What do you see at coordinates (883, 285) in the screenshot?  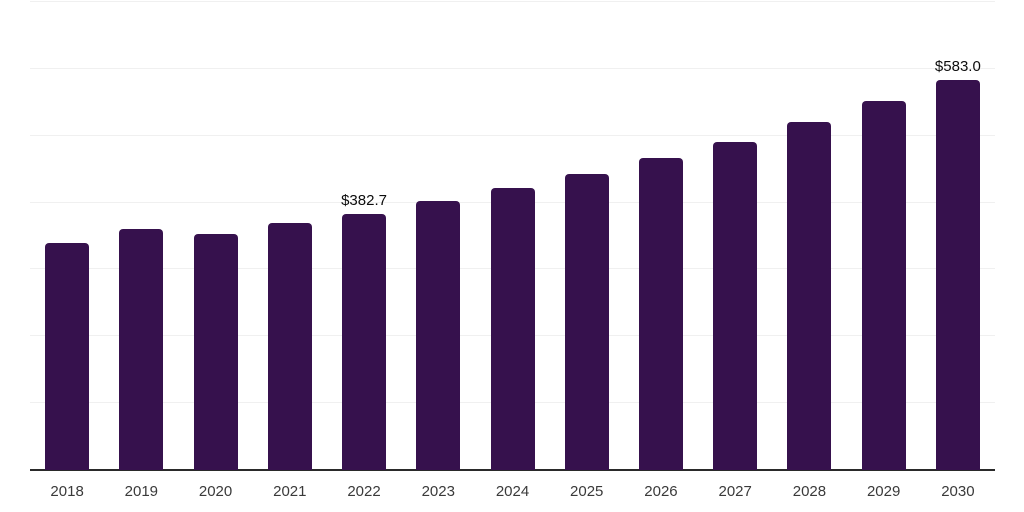 I see `bar-2029` at bounding box center [883, 285].